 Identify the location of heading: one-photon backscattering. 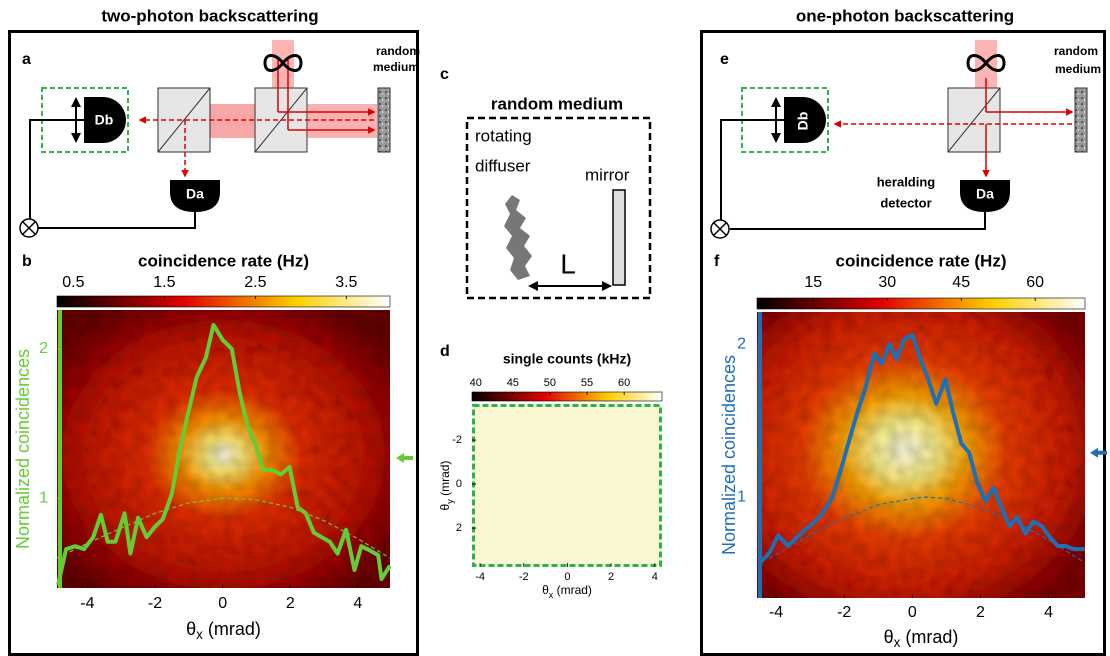
(905, 15).